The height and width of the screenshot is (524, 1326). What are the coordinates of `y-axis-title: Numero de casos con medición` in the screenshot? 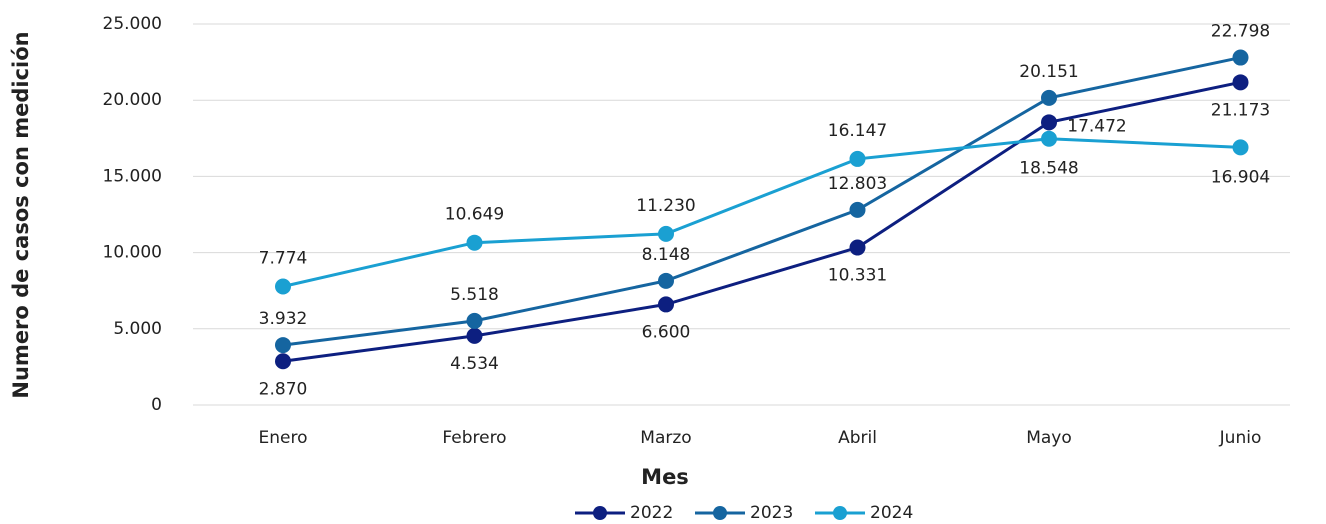 It's located at (21, 214).